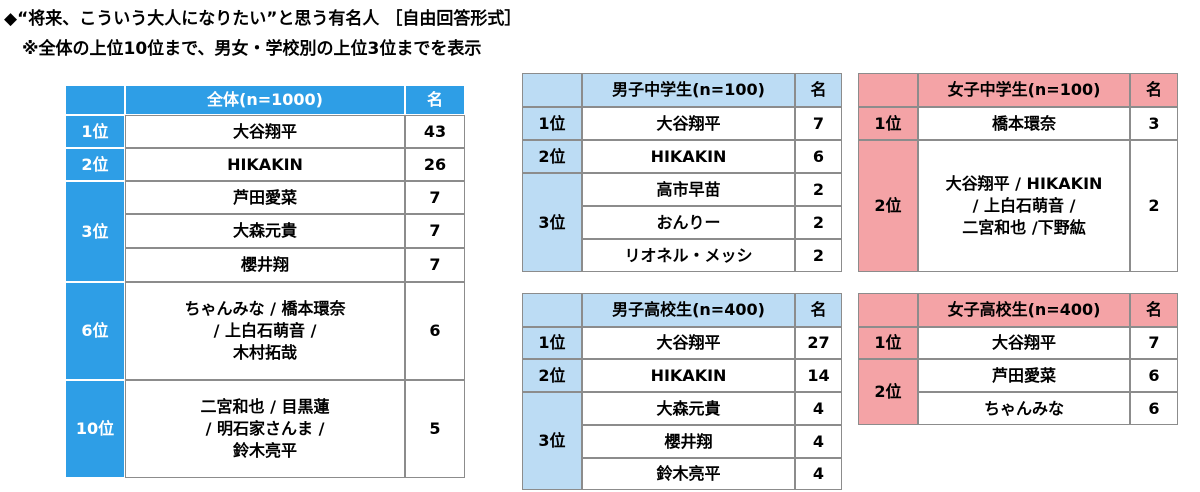 This screenshot has width=1200, height=492. I want to click on name-cell: ちゃんみな / 橋本環奈 / 上白石萌音 / 木村拓哉, so click(265, 331).